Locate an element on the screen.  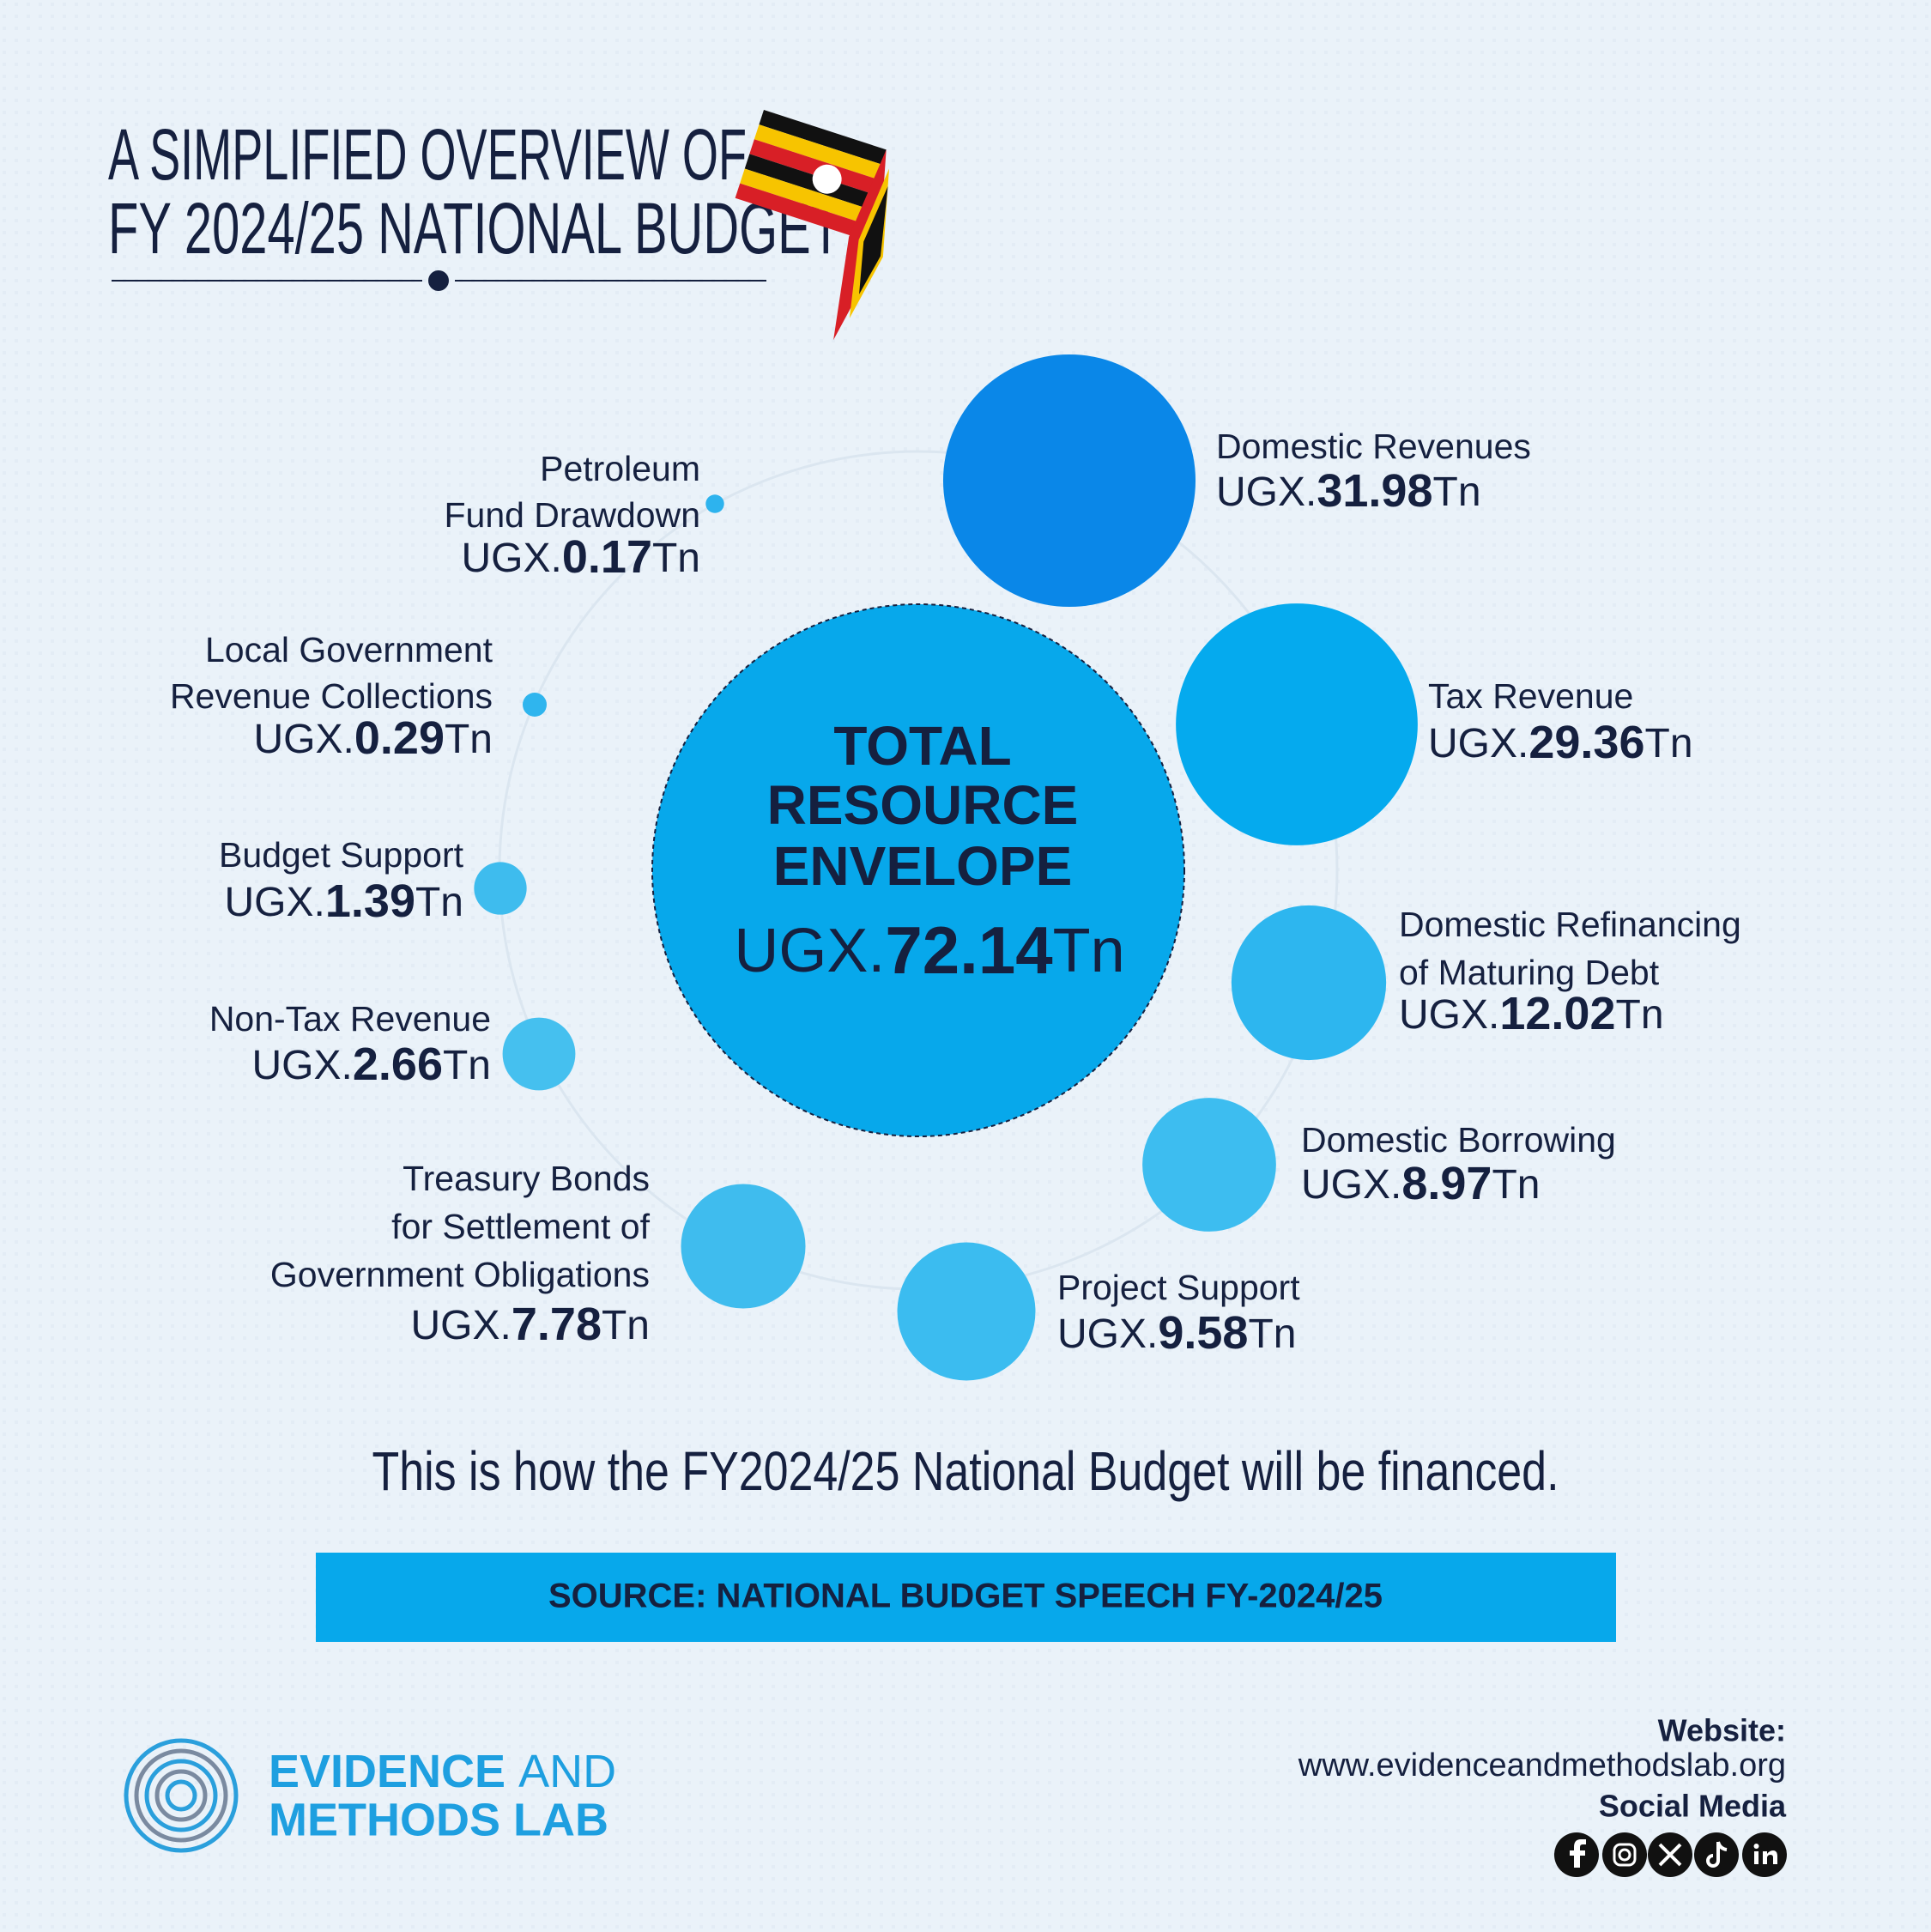
bubble-label: Fund Drawdown is located at coordinates (572, 515).